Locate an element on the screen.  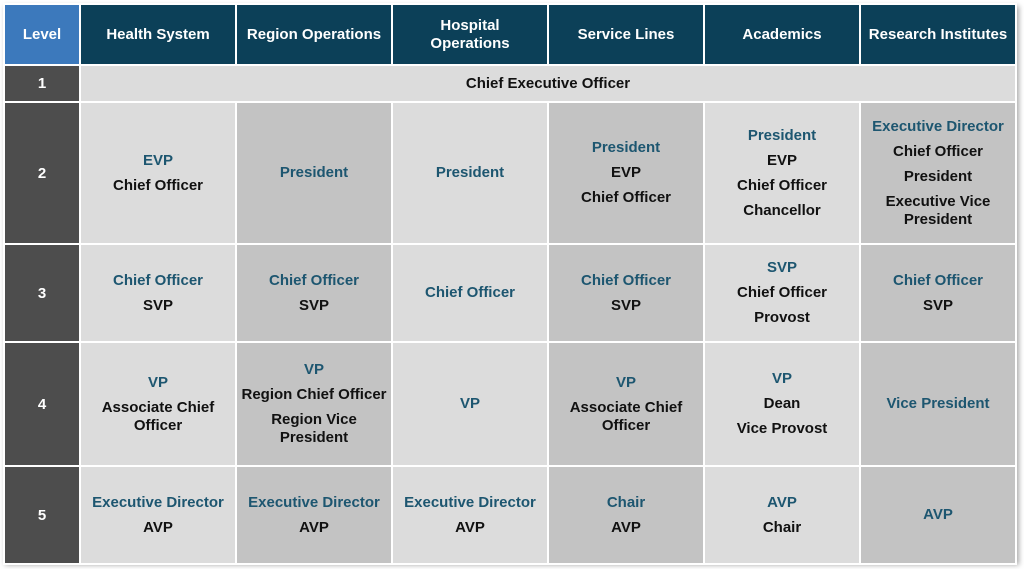
level-4-service-lines: VP Associate Chief Officer is located at coordinates (626, 404).